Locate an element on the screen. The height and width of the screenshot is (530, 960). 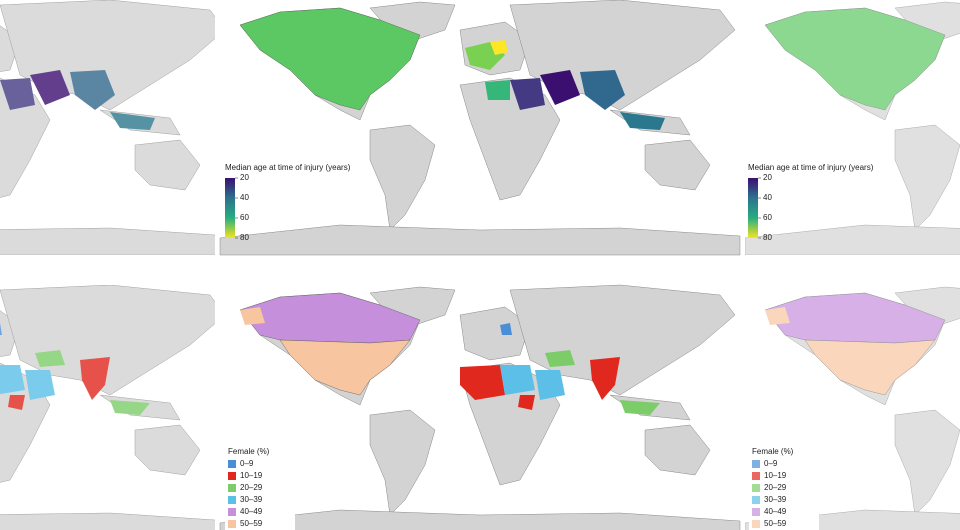
map-panel-right is located at coordinates (852, 127).